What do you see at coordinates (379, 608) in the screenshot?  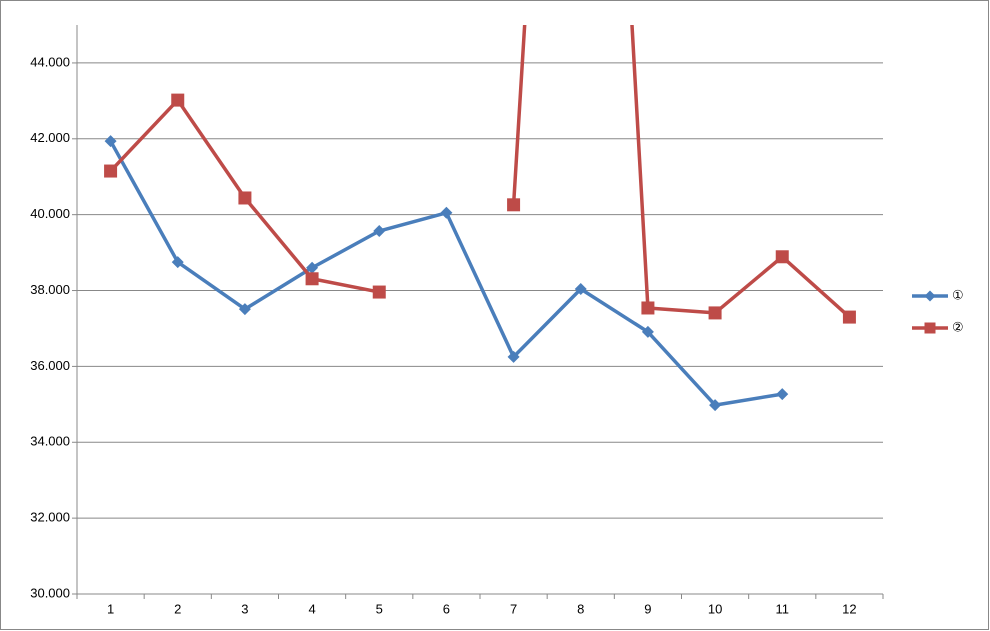 I see `x-tick-label: 5` at bounding box center [379, 608].